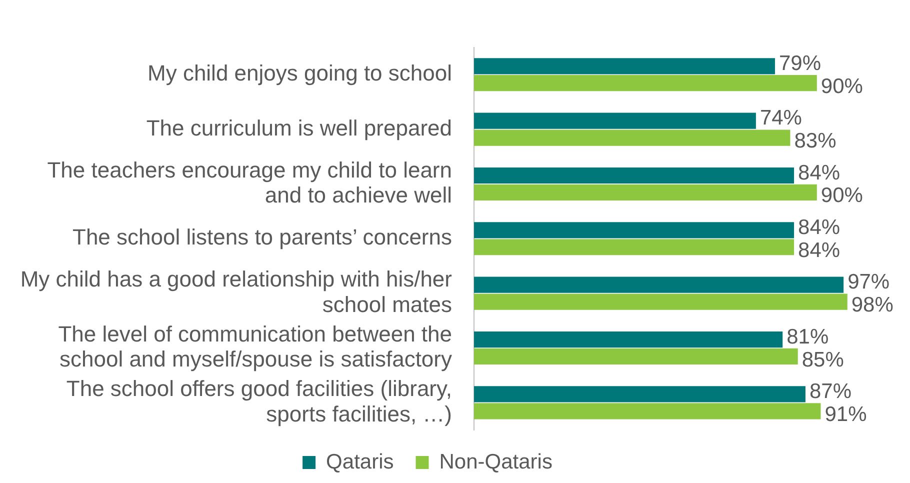 Image resolution: width=910 pixels, height=483 pixels. What do you see at coordinates (360, 462) in the screenshot?
I see `legend-label: Qataris` at bounding box center [360, 462].